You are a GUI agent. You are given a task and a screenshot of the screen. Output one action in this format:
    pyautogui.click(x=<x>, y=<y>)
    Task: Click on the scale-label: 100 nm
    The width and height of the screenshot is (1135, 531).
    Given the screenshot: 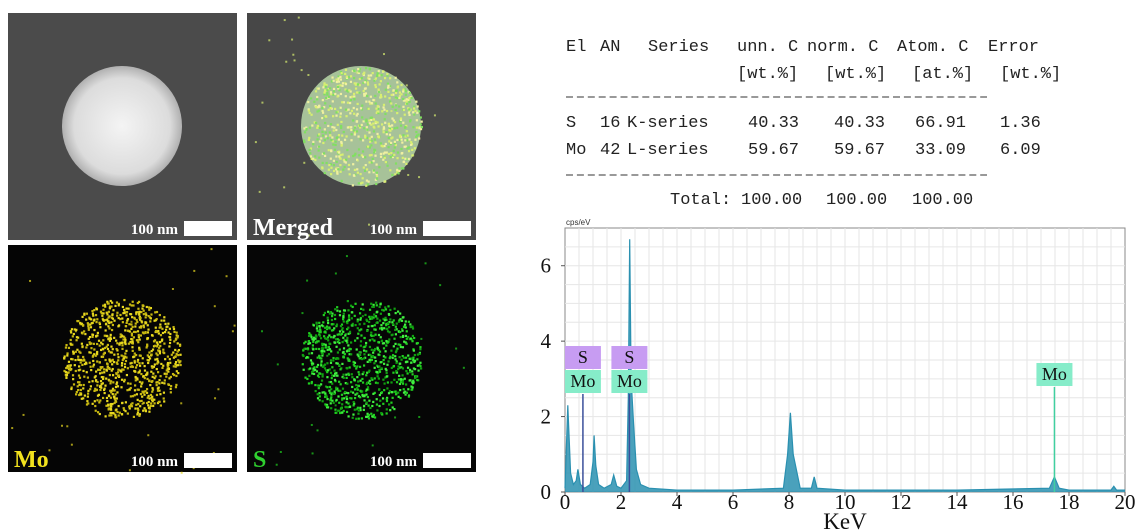 What is the action you would take?
    pyautogui.click(x=394, y=230)
    